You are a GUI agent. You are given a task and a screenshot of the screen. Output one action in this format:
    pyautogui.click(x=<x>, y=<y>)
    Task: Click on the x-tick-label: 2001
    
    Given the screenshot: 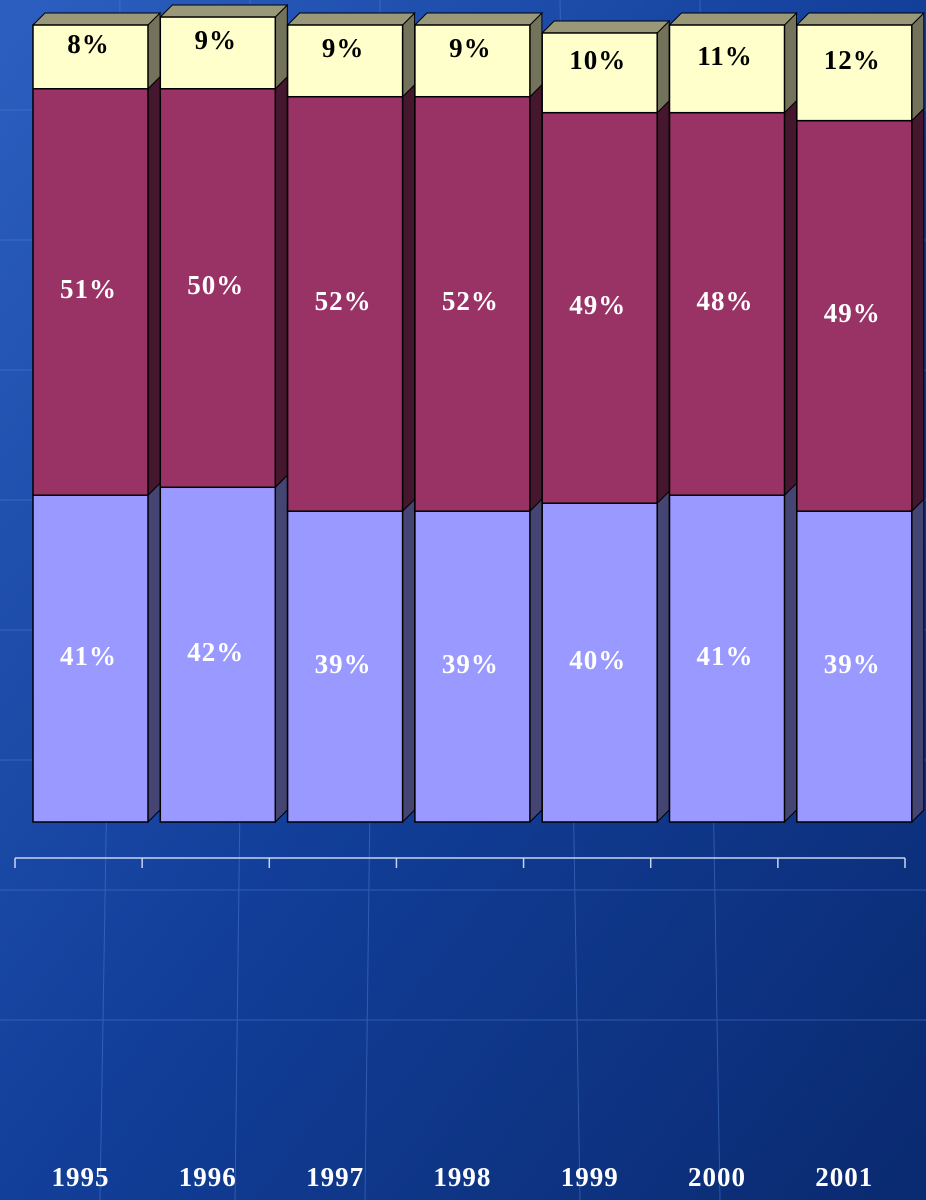 What is the action you would take?
    pyautogui.click(x=844, y=1177)
    